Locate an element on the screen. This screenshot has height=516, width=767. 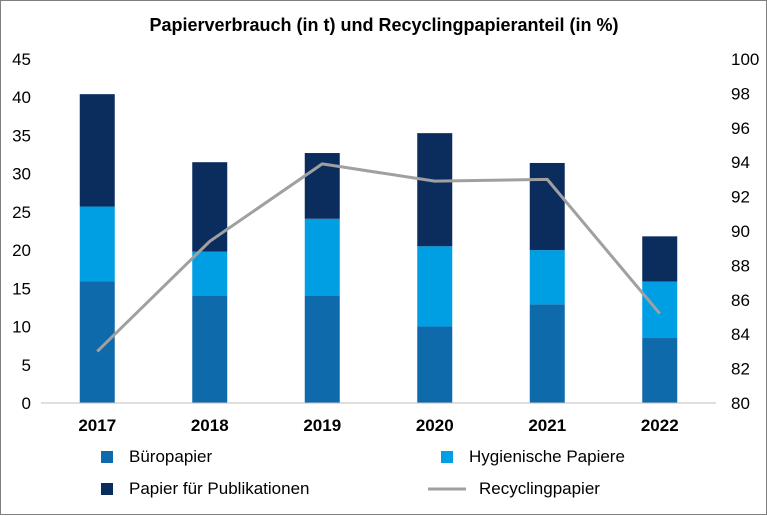
y2-tick-label-82: 82 is located at coordinates (740, 369).